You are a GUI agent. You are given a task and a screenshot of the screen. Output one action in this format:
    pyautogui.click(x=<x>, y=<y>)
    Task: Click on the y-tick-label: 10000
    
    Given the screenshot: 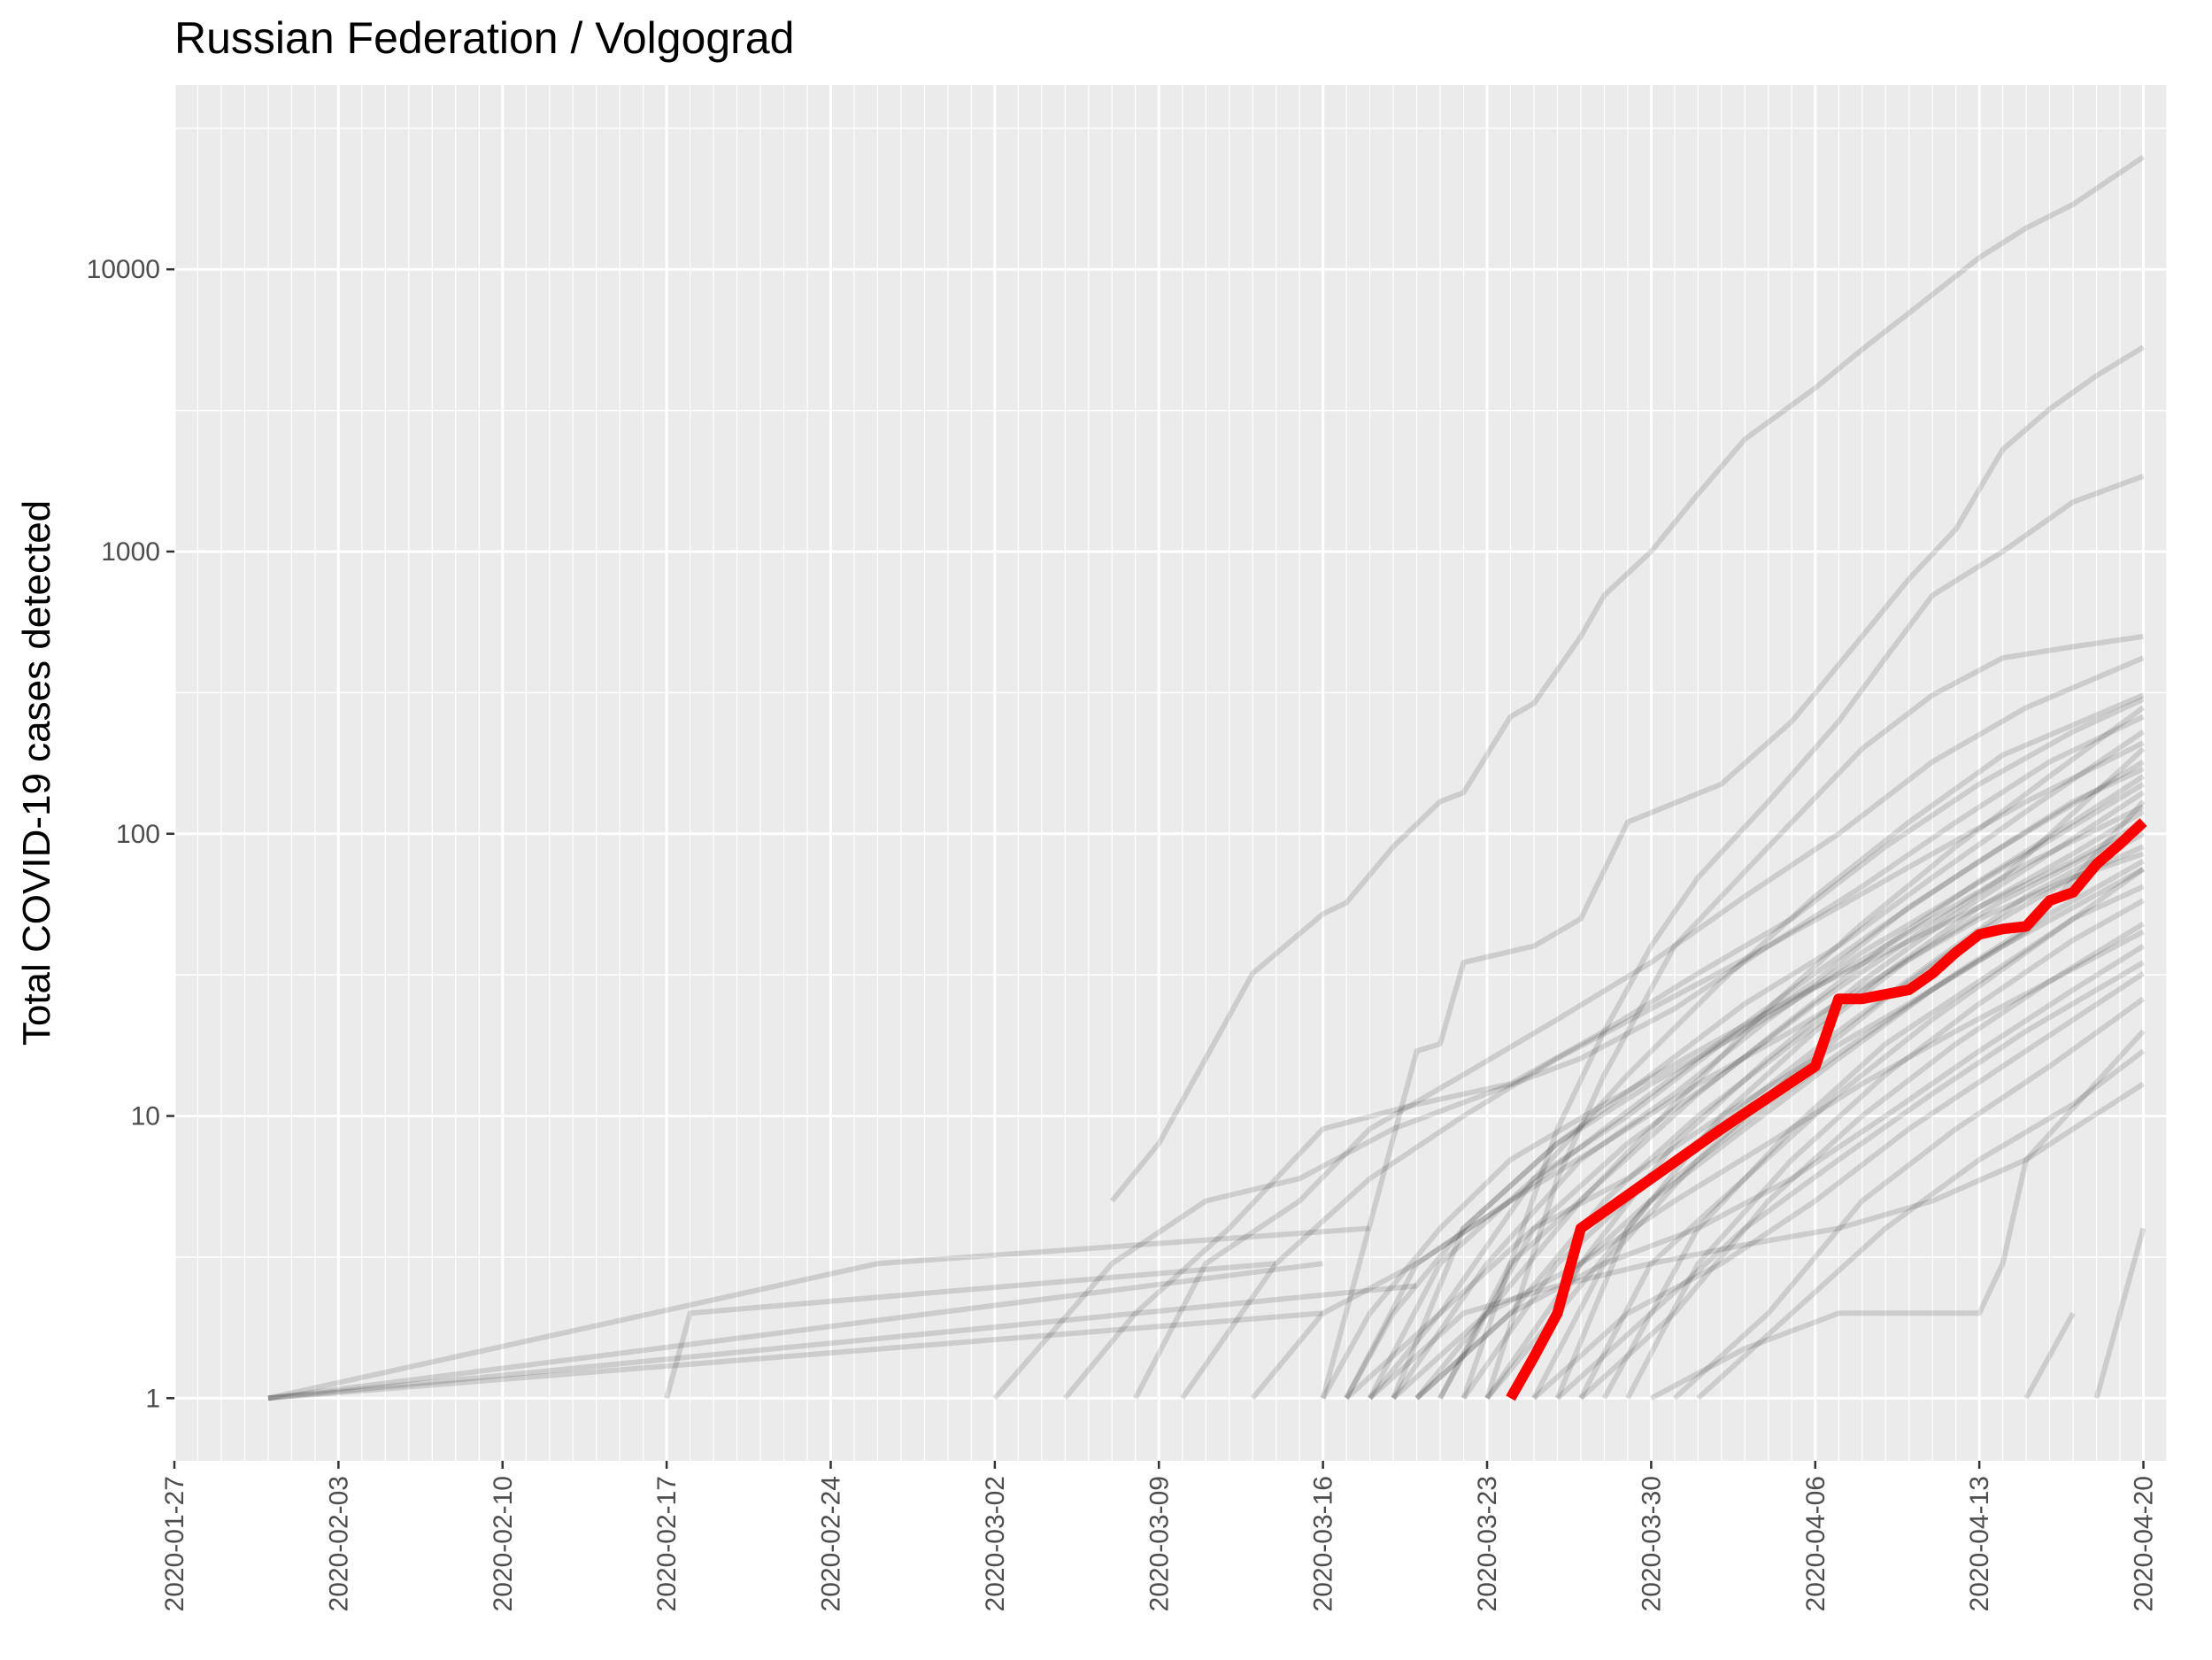 What is the action you would take?
    pyautogui.click(x=123, y=269)
    